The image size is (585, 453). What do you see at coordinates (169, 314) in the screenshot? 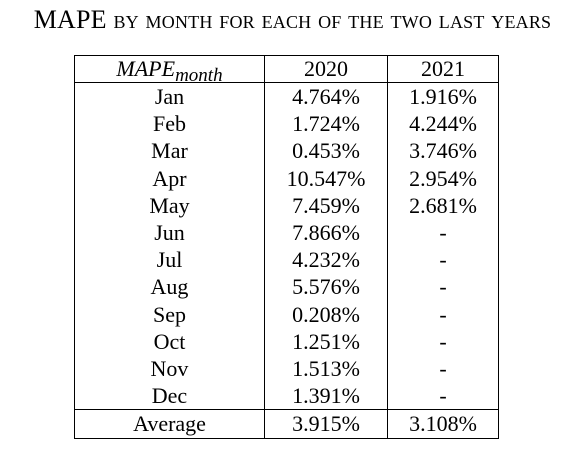
I see `month-cell: Sep` at bounding box center [169, 314].